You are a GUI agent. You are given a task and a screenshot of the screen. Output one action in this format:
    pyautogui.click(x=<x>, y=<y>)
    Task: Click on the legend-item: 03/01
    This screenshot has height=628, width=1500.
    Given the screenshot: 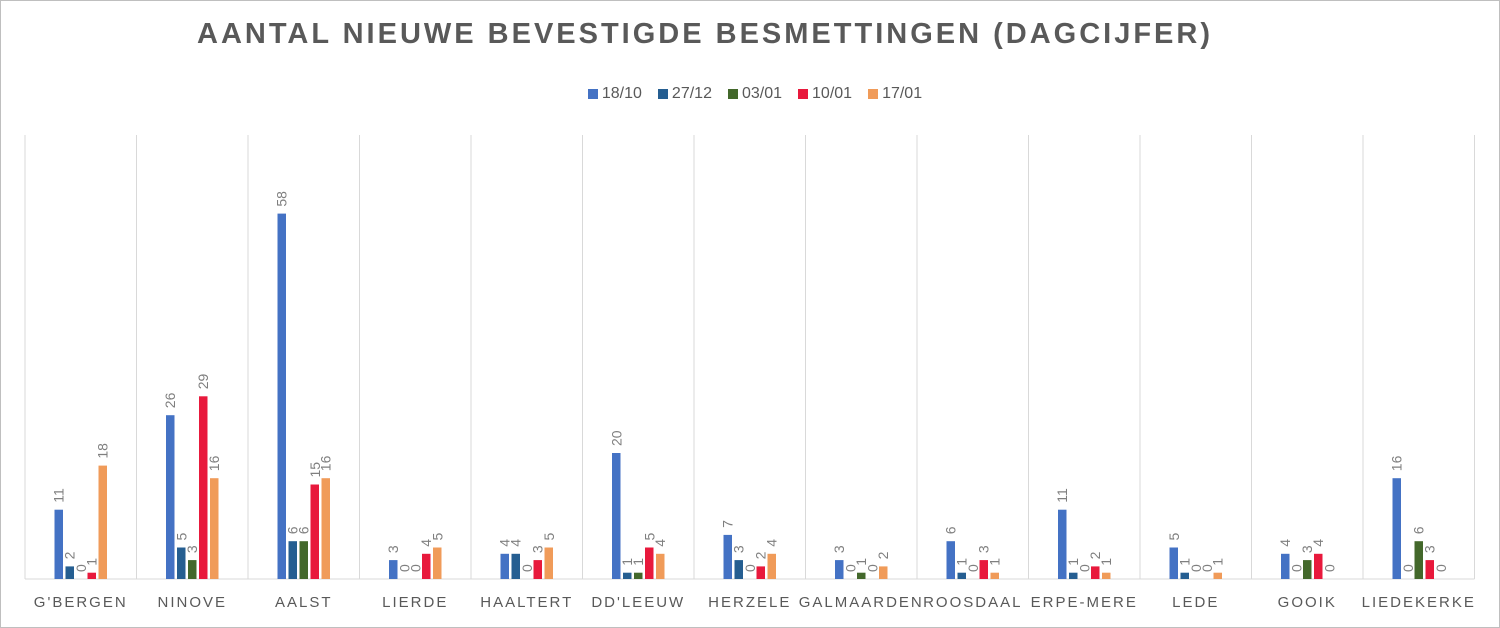 What is the action you would take?
    pyautogui.click(x=755, y=94)
    